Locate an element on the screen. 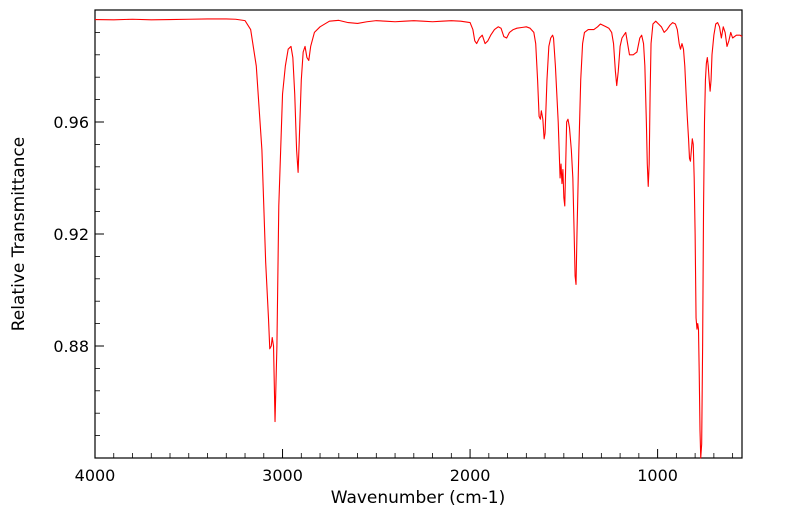  x-tick-label-1000: 1000 is located at coordinates (657, 475).